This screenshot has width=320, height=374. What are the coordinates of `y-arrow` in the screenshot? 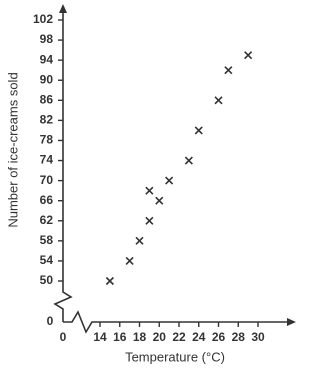 It's located at (63, 8).